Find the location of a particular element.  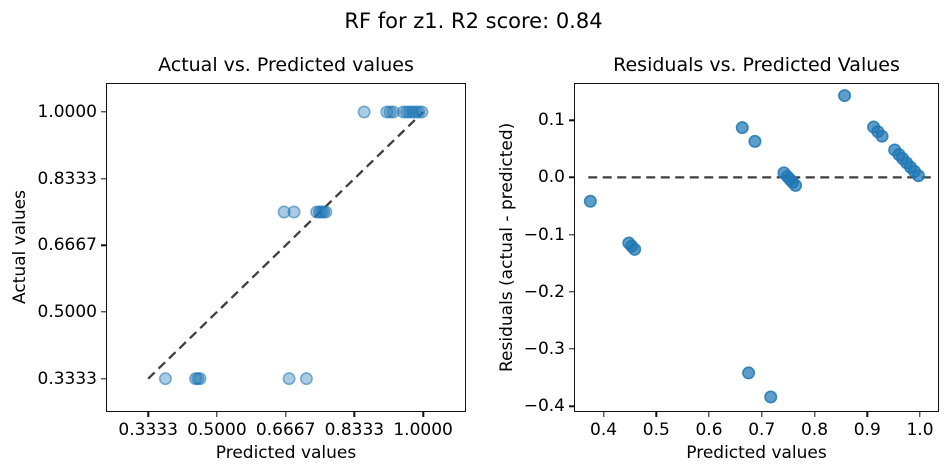

x-tick-label: 0.3333 is located at coordinates (148, 430).